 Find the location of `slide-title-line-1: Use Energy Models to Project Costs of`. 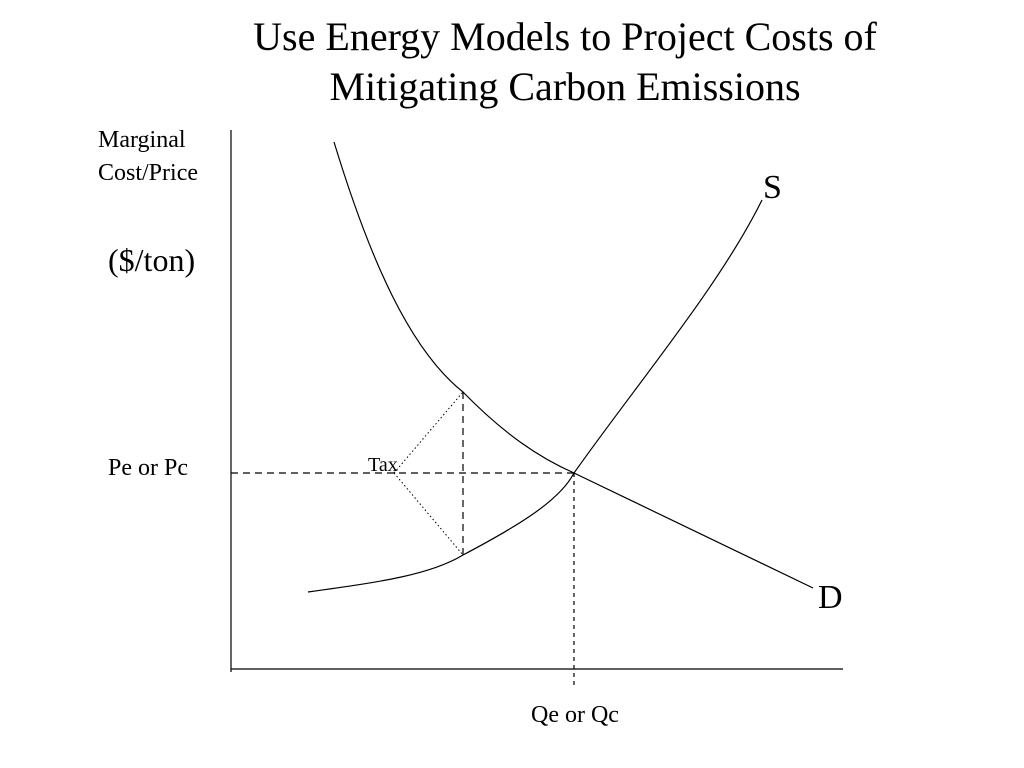

slide-title-line-1: Use Energy Models to Project Costs of is located at coordinates (565, 36).